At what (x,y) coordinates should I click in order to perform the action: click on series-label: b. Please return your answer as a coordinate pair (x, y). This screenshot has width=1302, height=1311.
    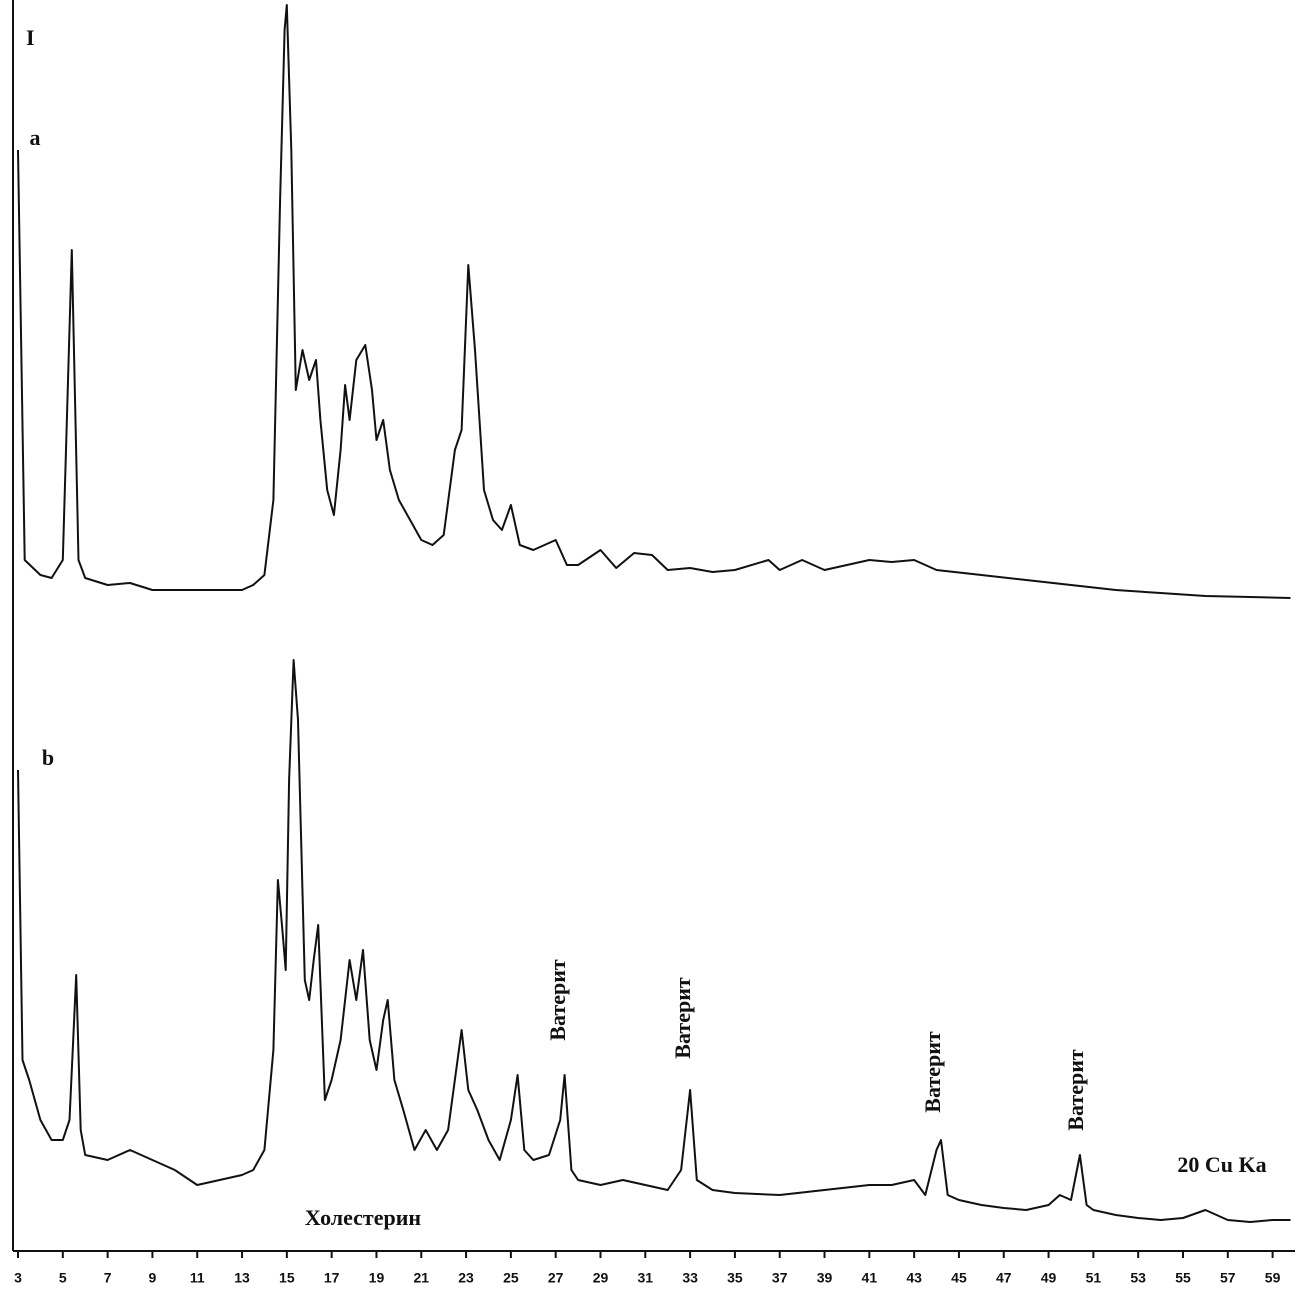
    Looking at the image, I should click on (48, 757).